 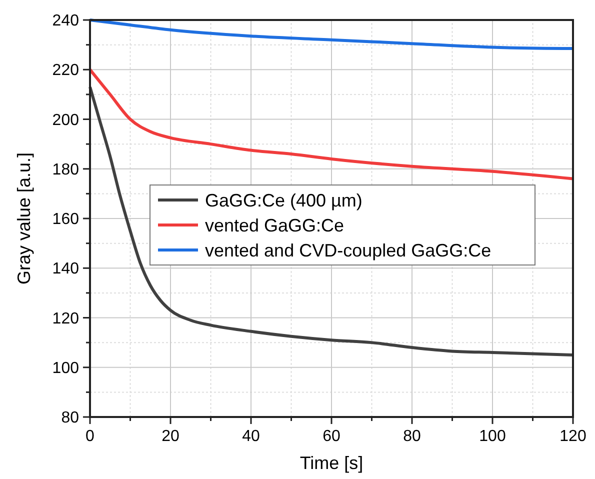 What do you see at coordinates (331, 436) in the screenshot?
I see `x-tick-label: 60` at bounding box center [331, 436].